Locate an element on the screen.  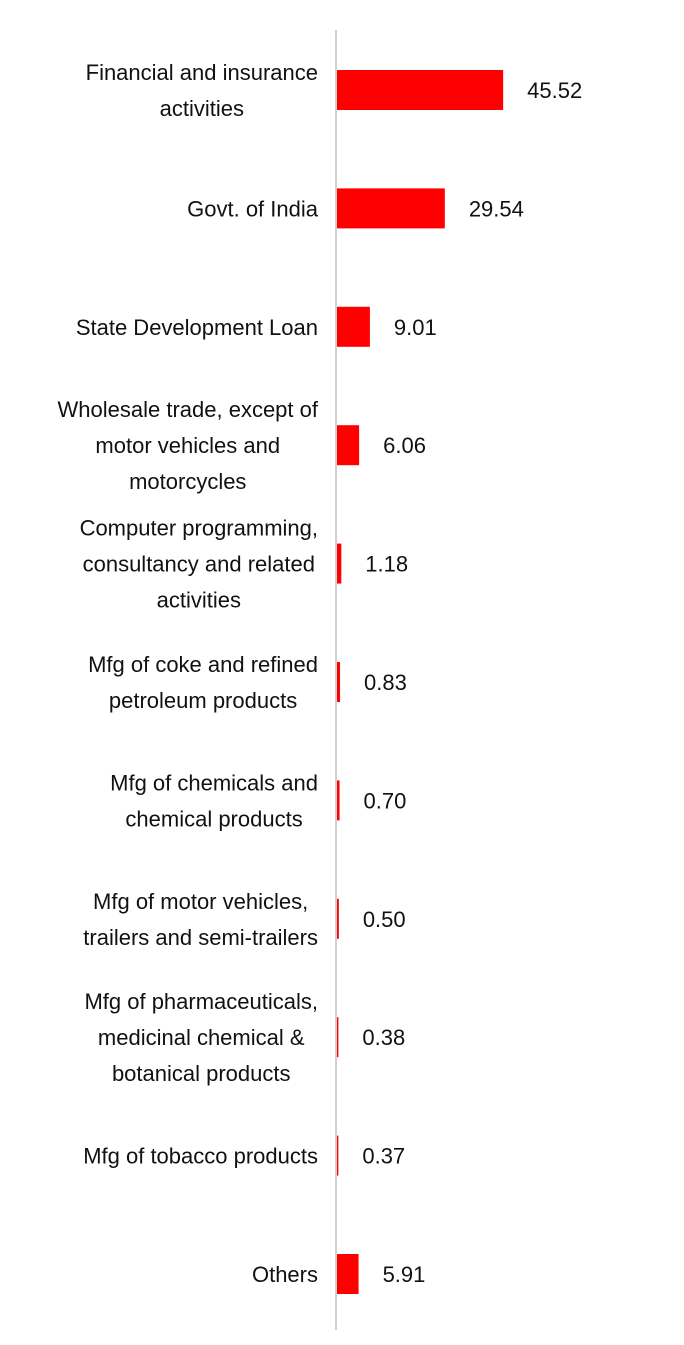
category-label: Others is located at coordinates (285, 1274).